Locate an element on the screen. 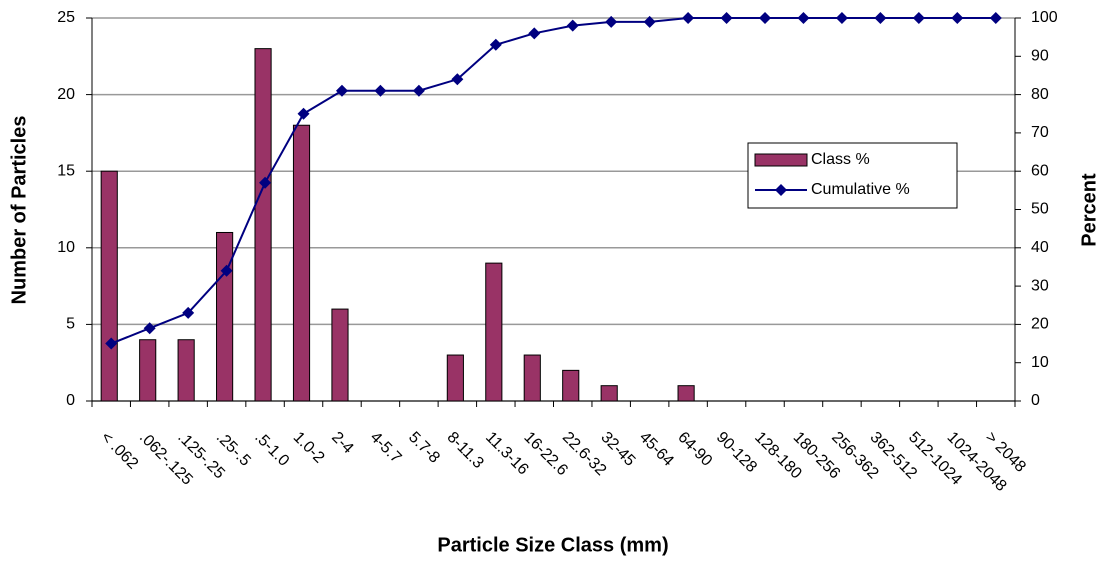 This screenshot has height=563, width=1105. x-tick-label: 90-128 is located at coordinates (736, 452).